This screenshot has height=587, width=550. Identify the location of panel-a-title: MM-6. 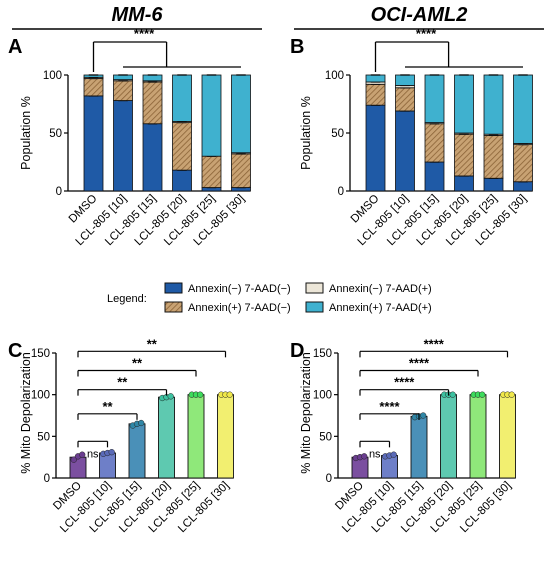
(137, 15).